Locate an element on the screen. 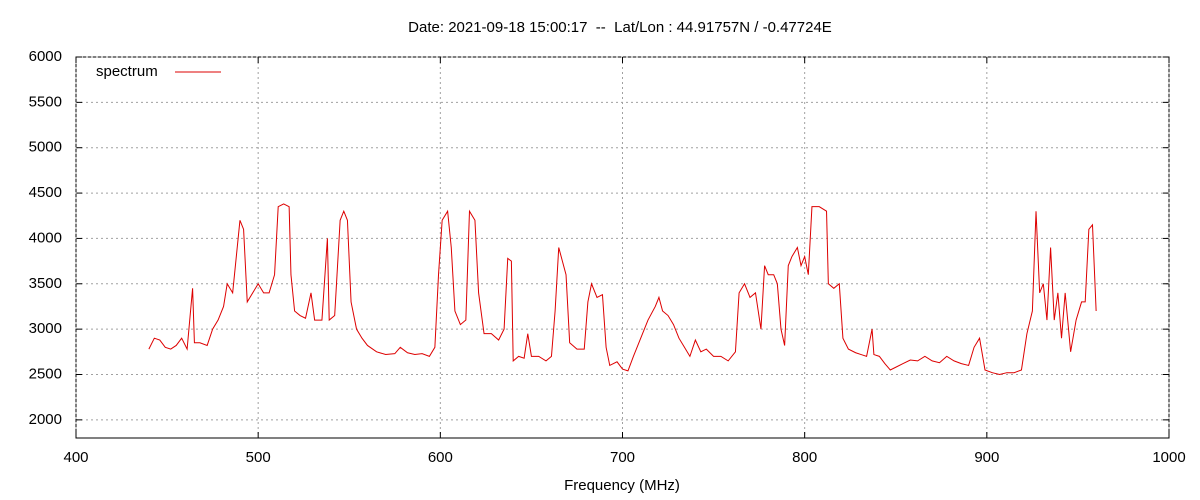 The height and width of the screenshot is (500, 1200). x-tick-label: 1000 is located at coordinates (1168, 457).